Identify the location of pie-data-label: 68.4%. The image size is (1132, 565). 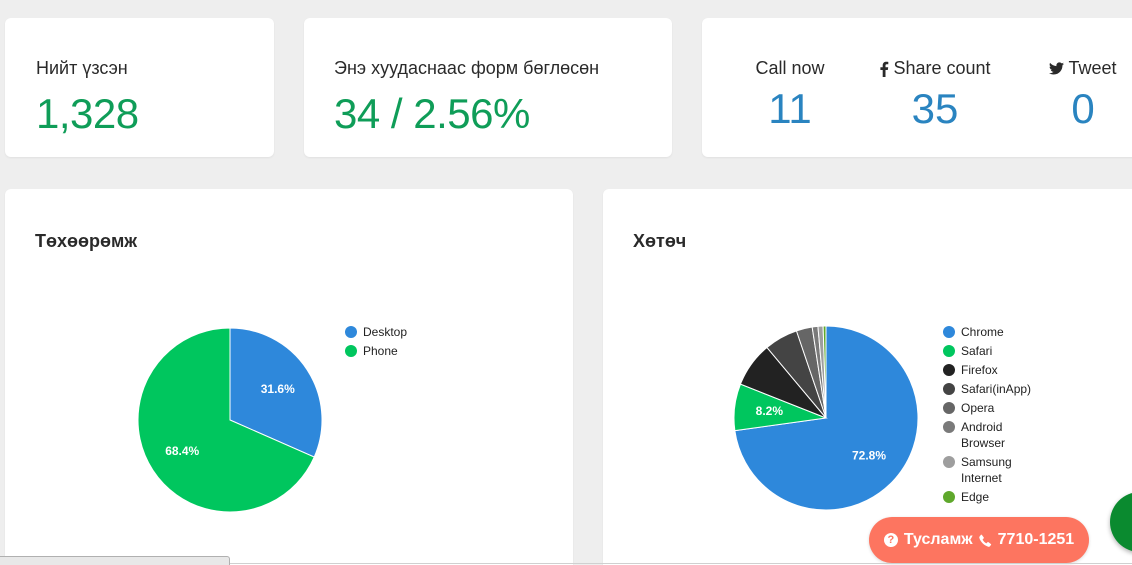
(182, 451).